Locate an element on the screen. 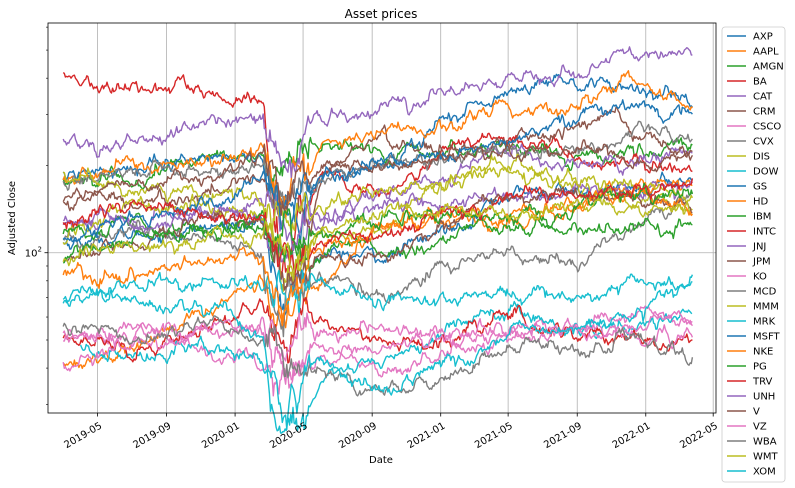 The width and height of the screenshot is (795, 488). series-line-mrk is located at coordinates (377, 293).